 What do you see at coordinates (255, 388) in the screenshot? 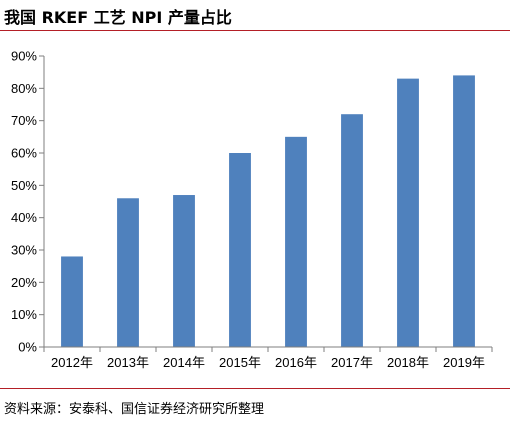
I see `footer-divider` at bounding box center [255, 388].